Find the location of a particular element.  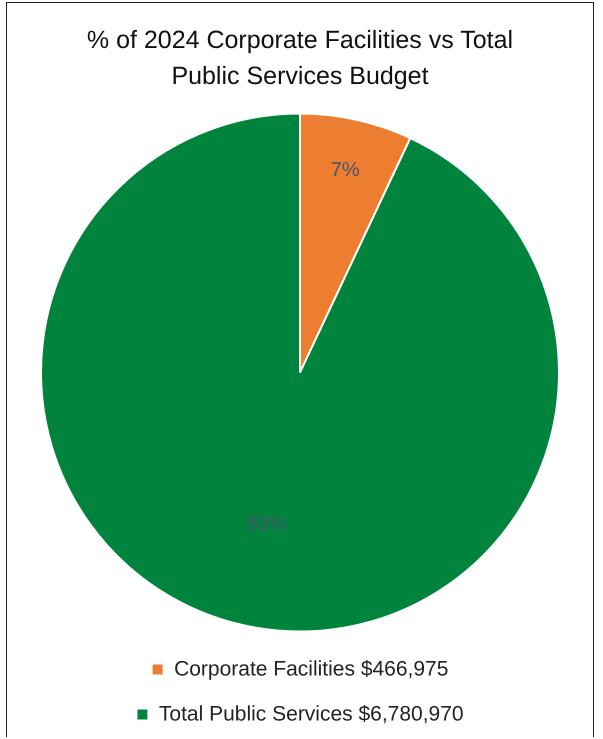

legend-label: Total Public Services $6,780,970 is located at coordinates (311, 714).